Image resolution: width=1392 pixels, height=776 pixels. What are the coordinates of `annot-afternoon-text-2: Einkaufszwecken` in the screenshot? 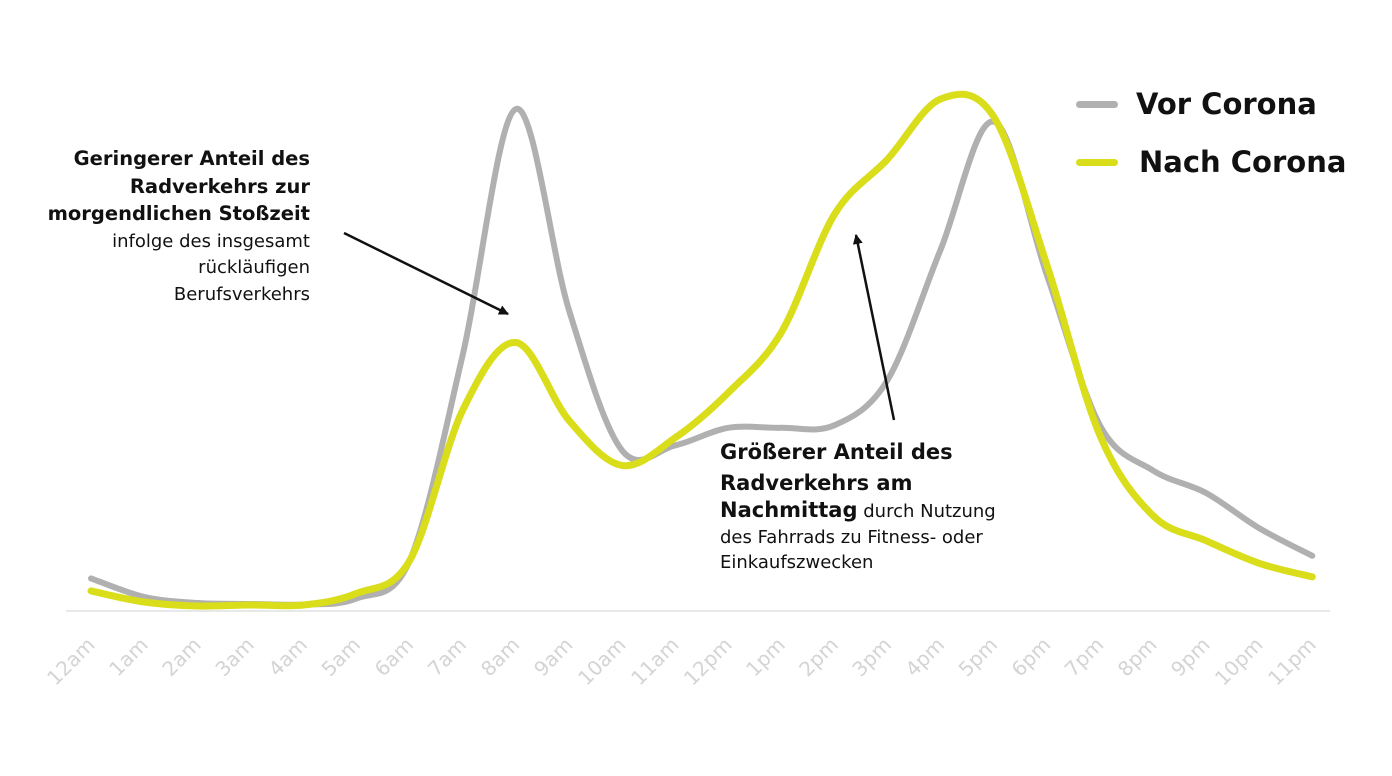 It's located at (797, 562).